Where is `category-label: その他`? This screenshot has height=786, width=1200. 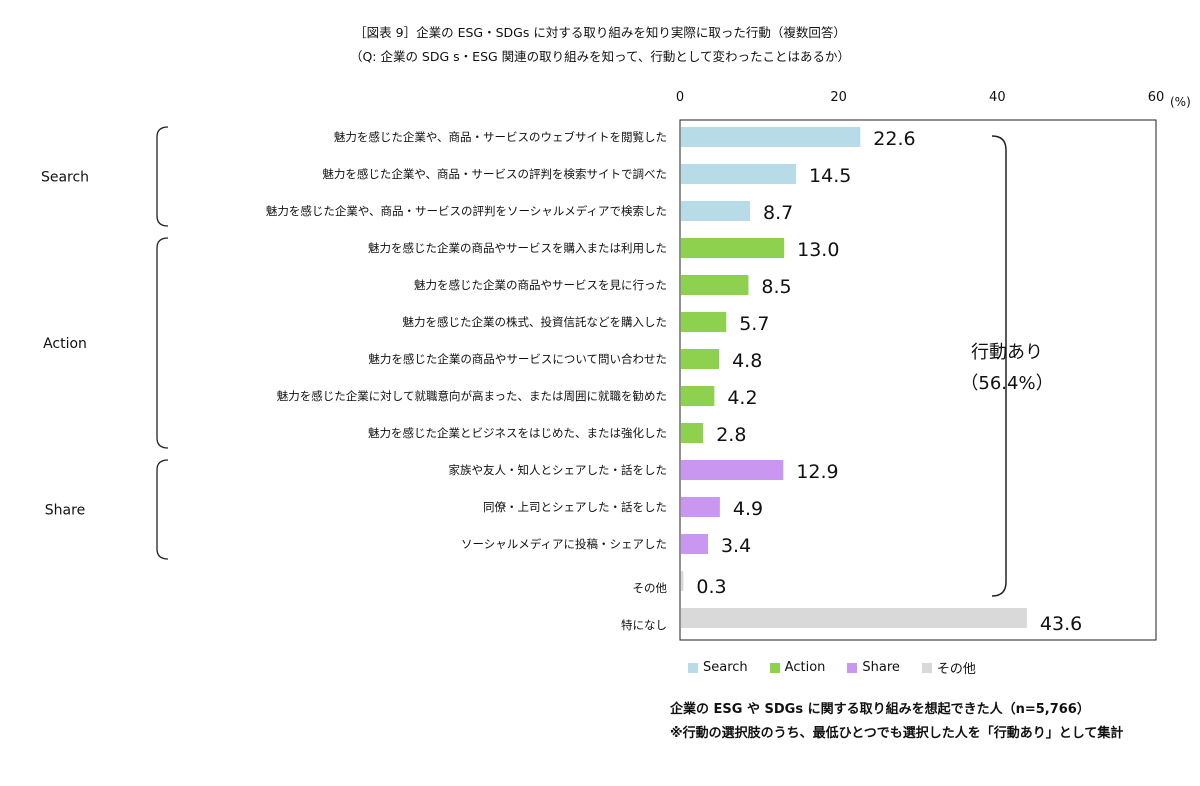
category-label: その他 is located at coordinates (650, 588).